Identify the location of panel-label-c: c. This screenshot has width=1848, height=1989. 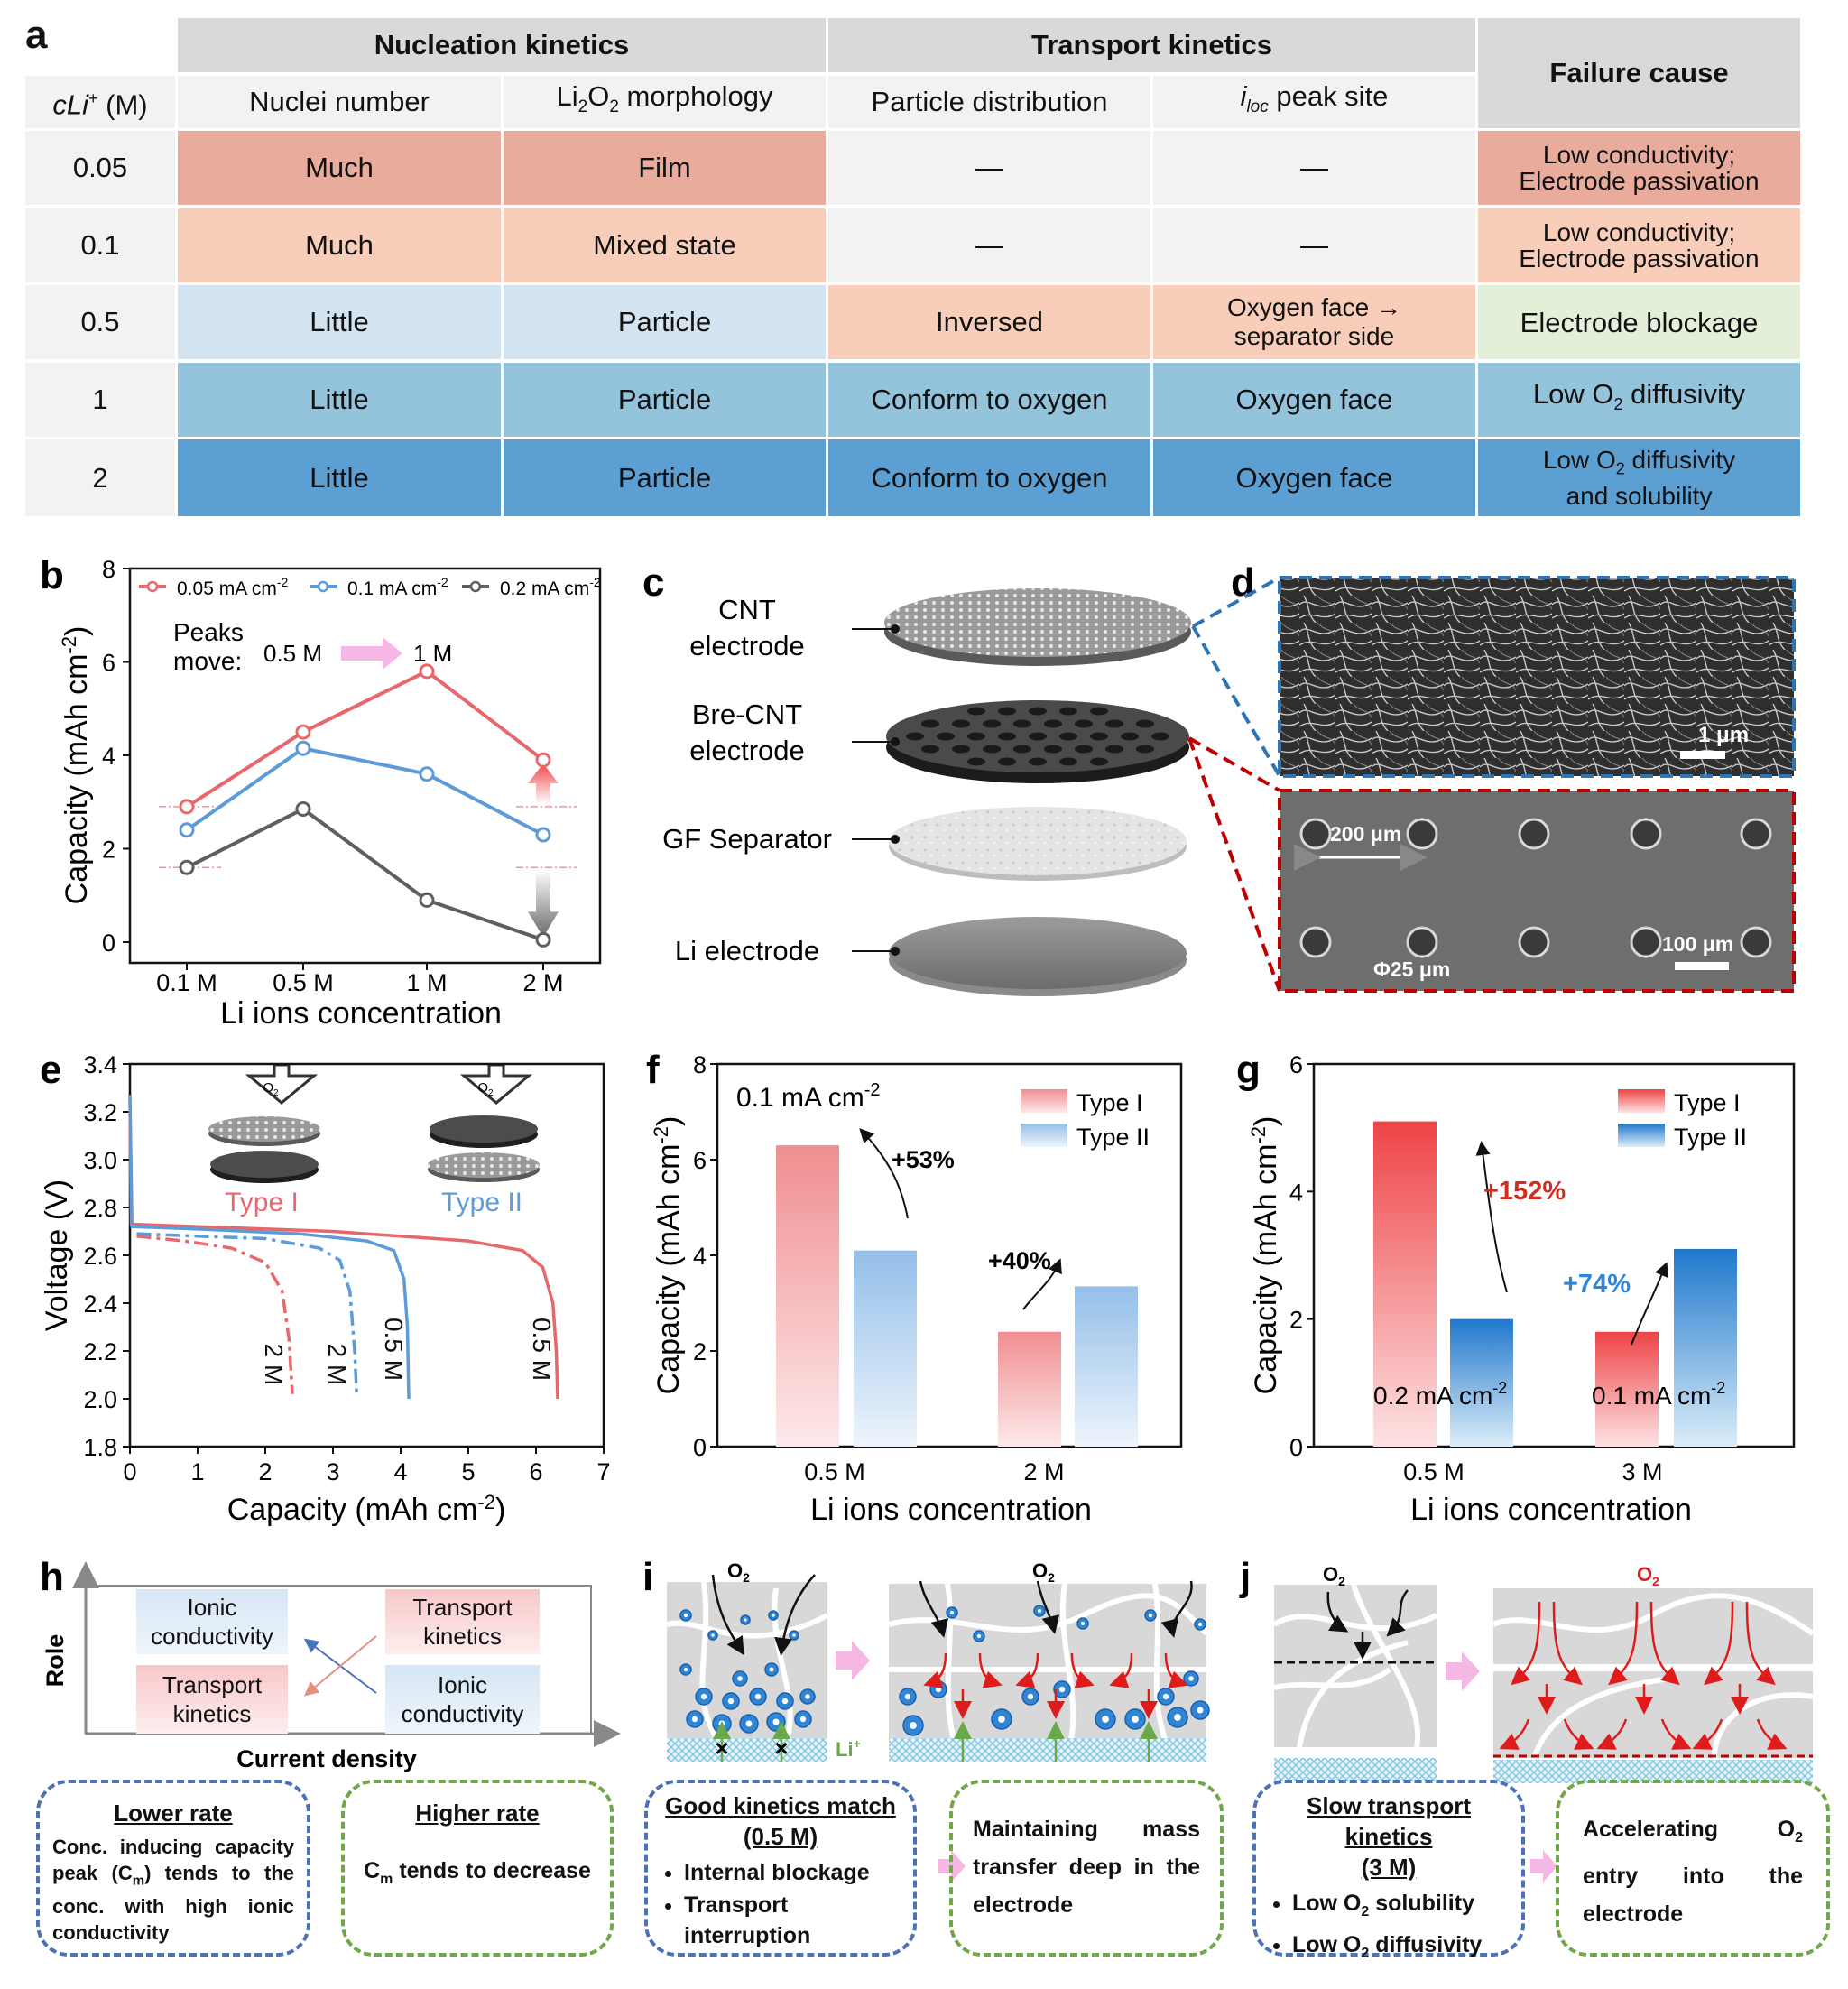
(653, 583).